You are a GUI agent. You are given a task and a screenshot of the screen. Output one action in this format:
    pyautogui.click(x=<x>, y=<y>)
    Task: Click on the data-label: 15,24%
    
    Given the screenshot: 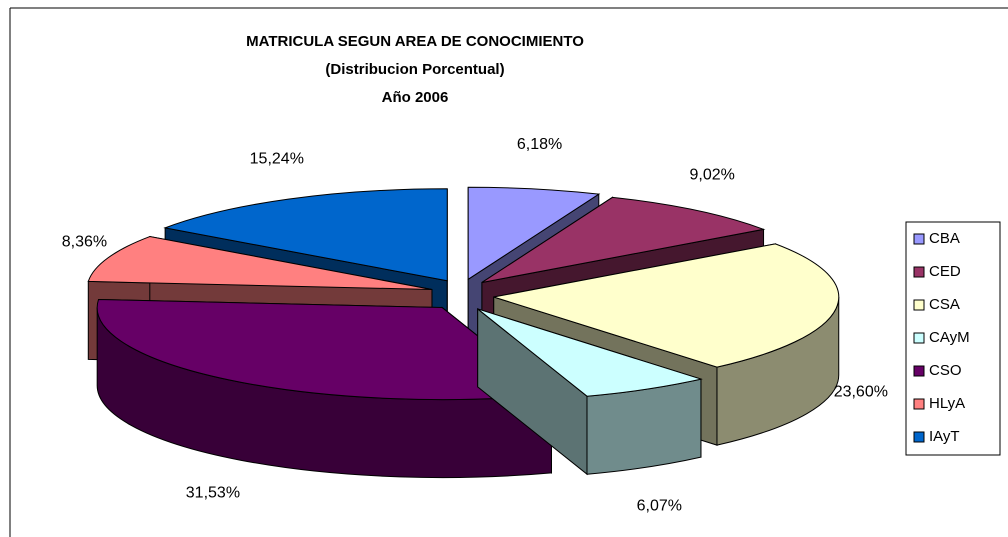 What is the action you would take?
    pyautogui.click(x=277, y=158)
    